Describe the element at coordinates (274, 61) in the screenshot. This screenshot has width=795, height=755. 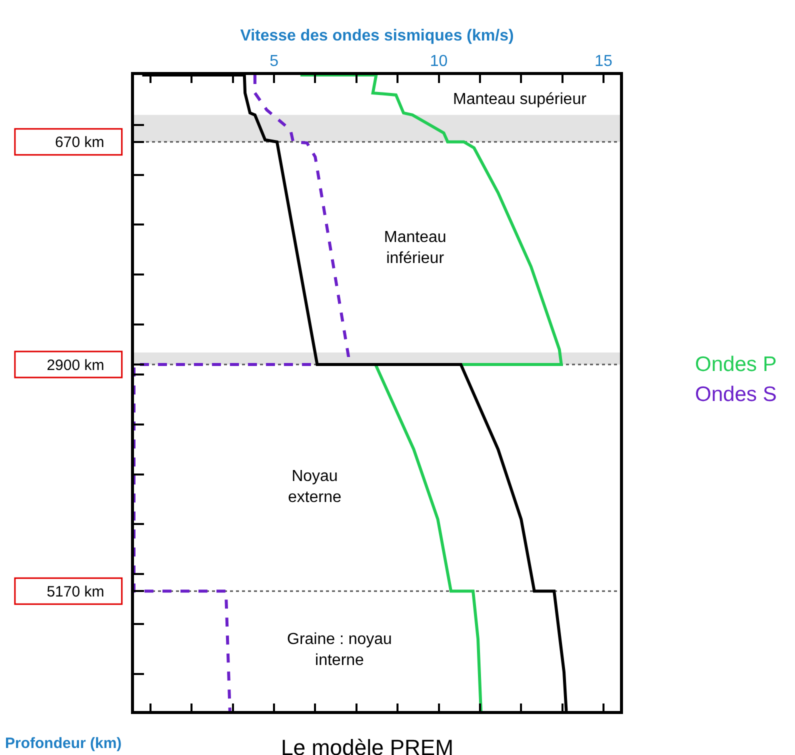
I see `x-tick-label: 5` at that location.